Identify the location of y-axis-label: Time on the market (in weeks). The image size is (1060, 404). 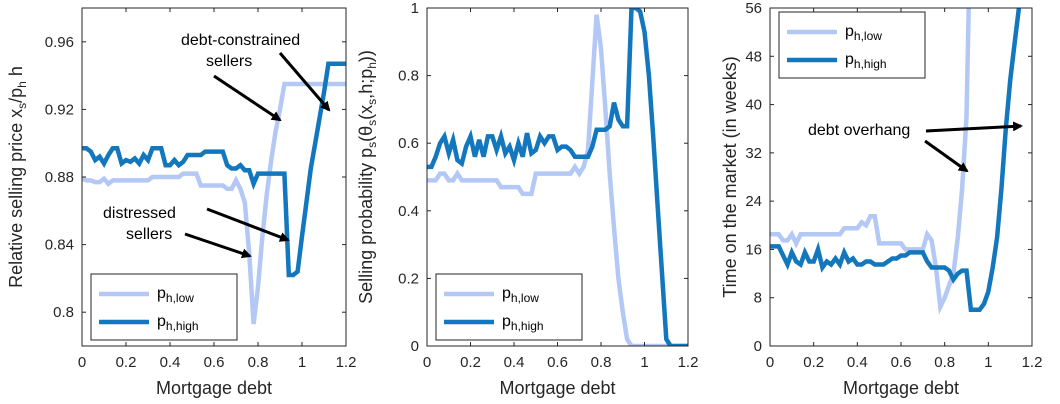
(730, 176).